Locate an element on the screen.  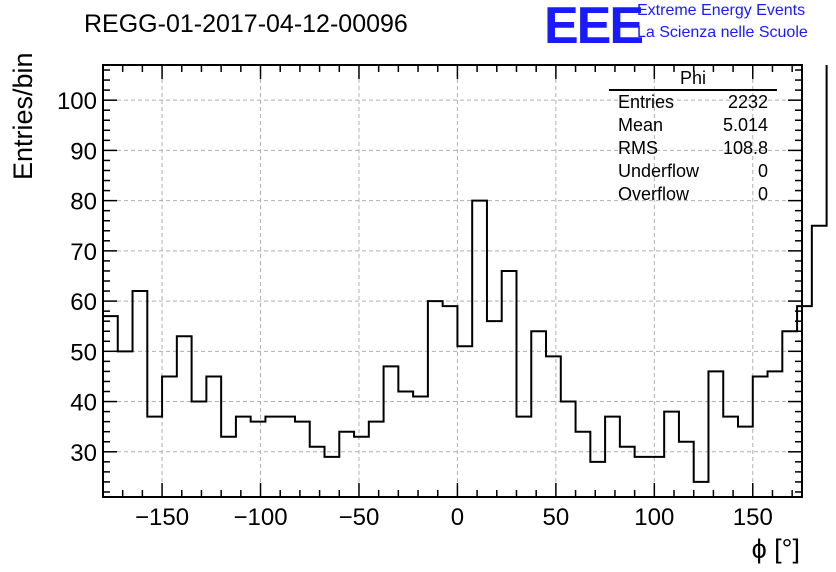
x-tick-label: 50 is located at coordinates (556, 517).